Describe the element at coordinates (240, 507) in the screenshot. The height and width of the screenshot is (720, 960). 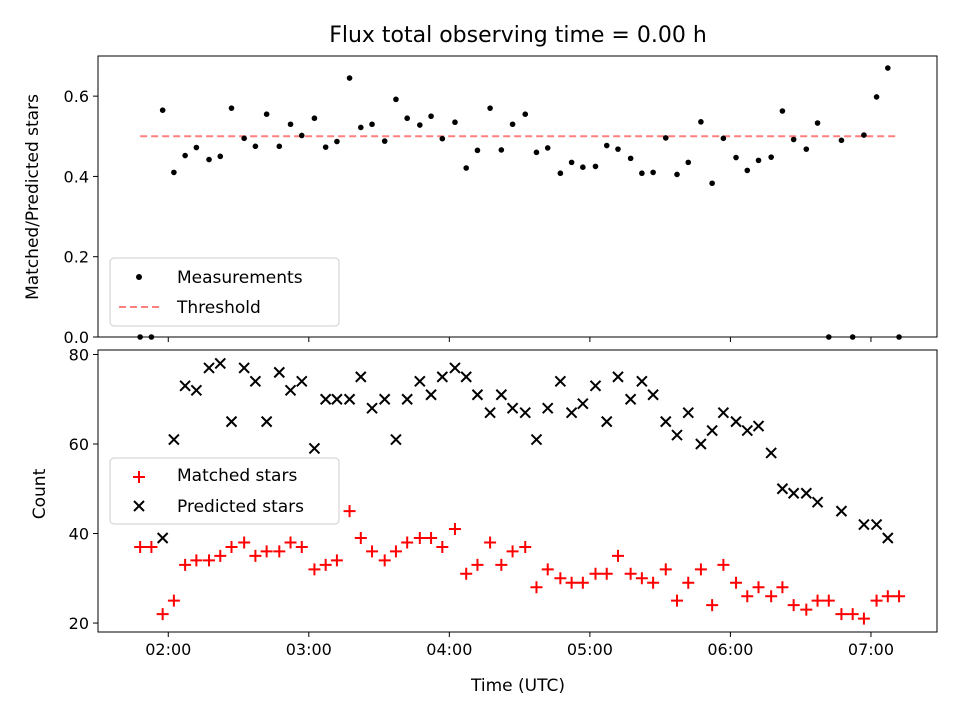
I see `legend-predicted-label: Predicted stars` at that location.